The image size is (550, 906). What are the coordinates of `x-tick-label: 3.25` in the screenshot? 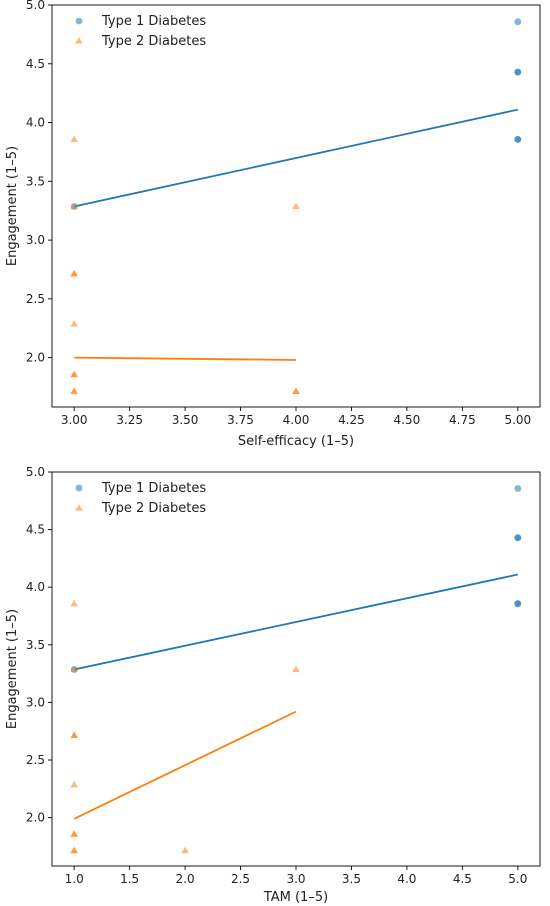 It's located at (129, 420).